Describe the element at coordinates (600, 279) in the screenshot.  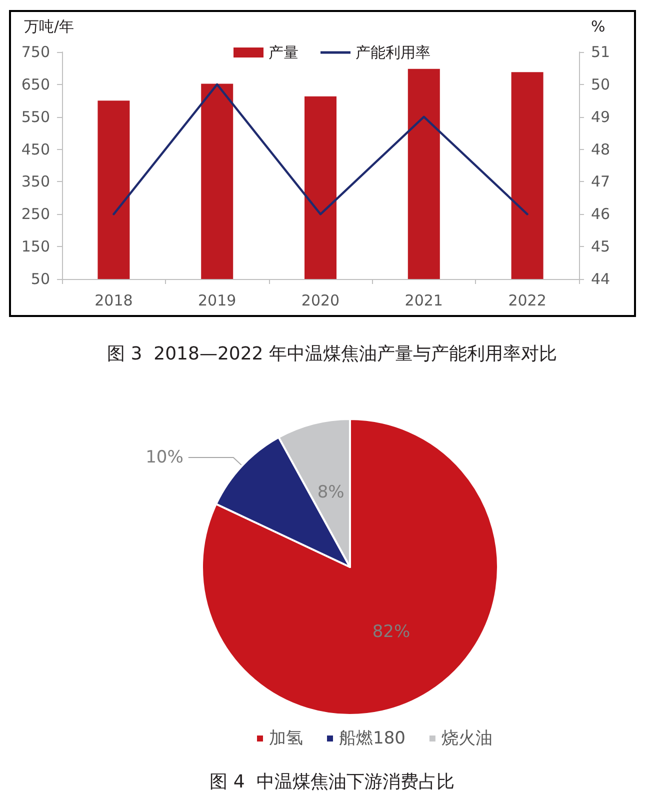
I see `y2-tick-label: 44` at that location.